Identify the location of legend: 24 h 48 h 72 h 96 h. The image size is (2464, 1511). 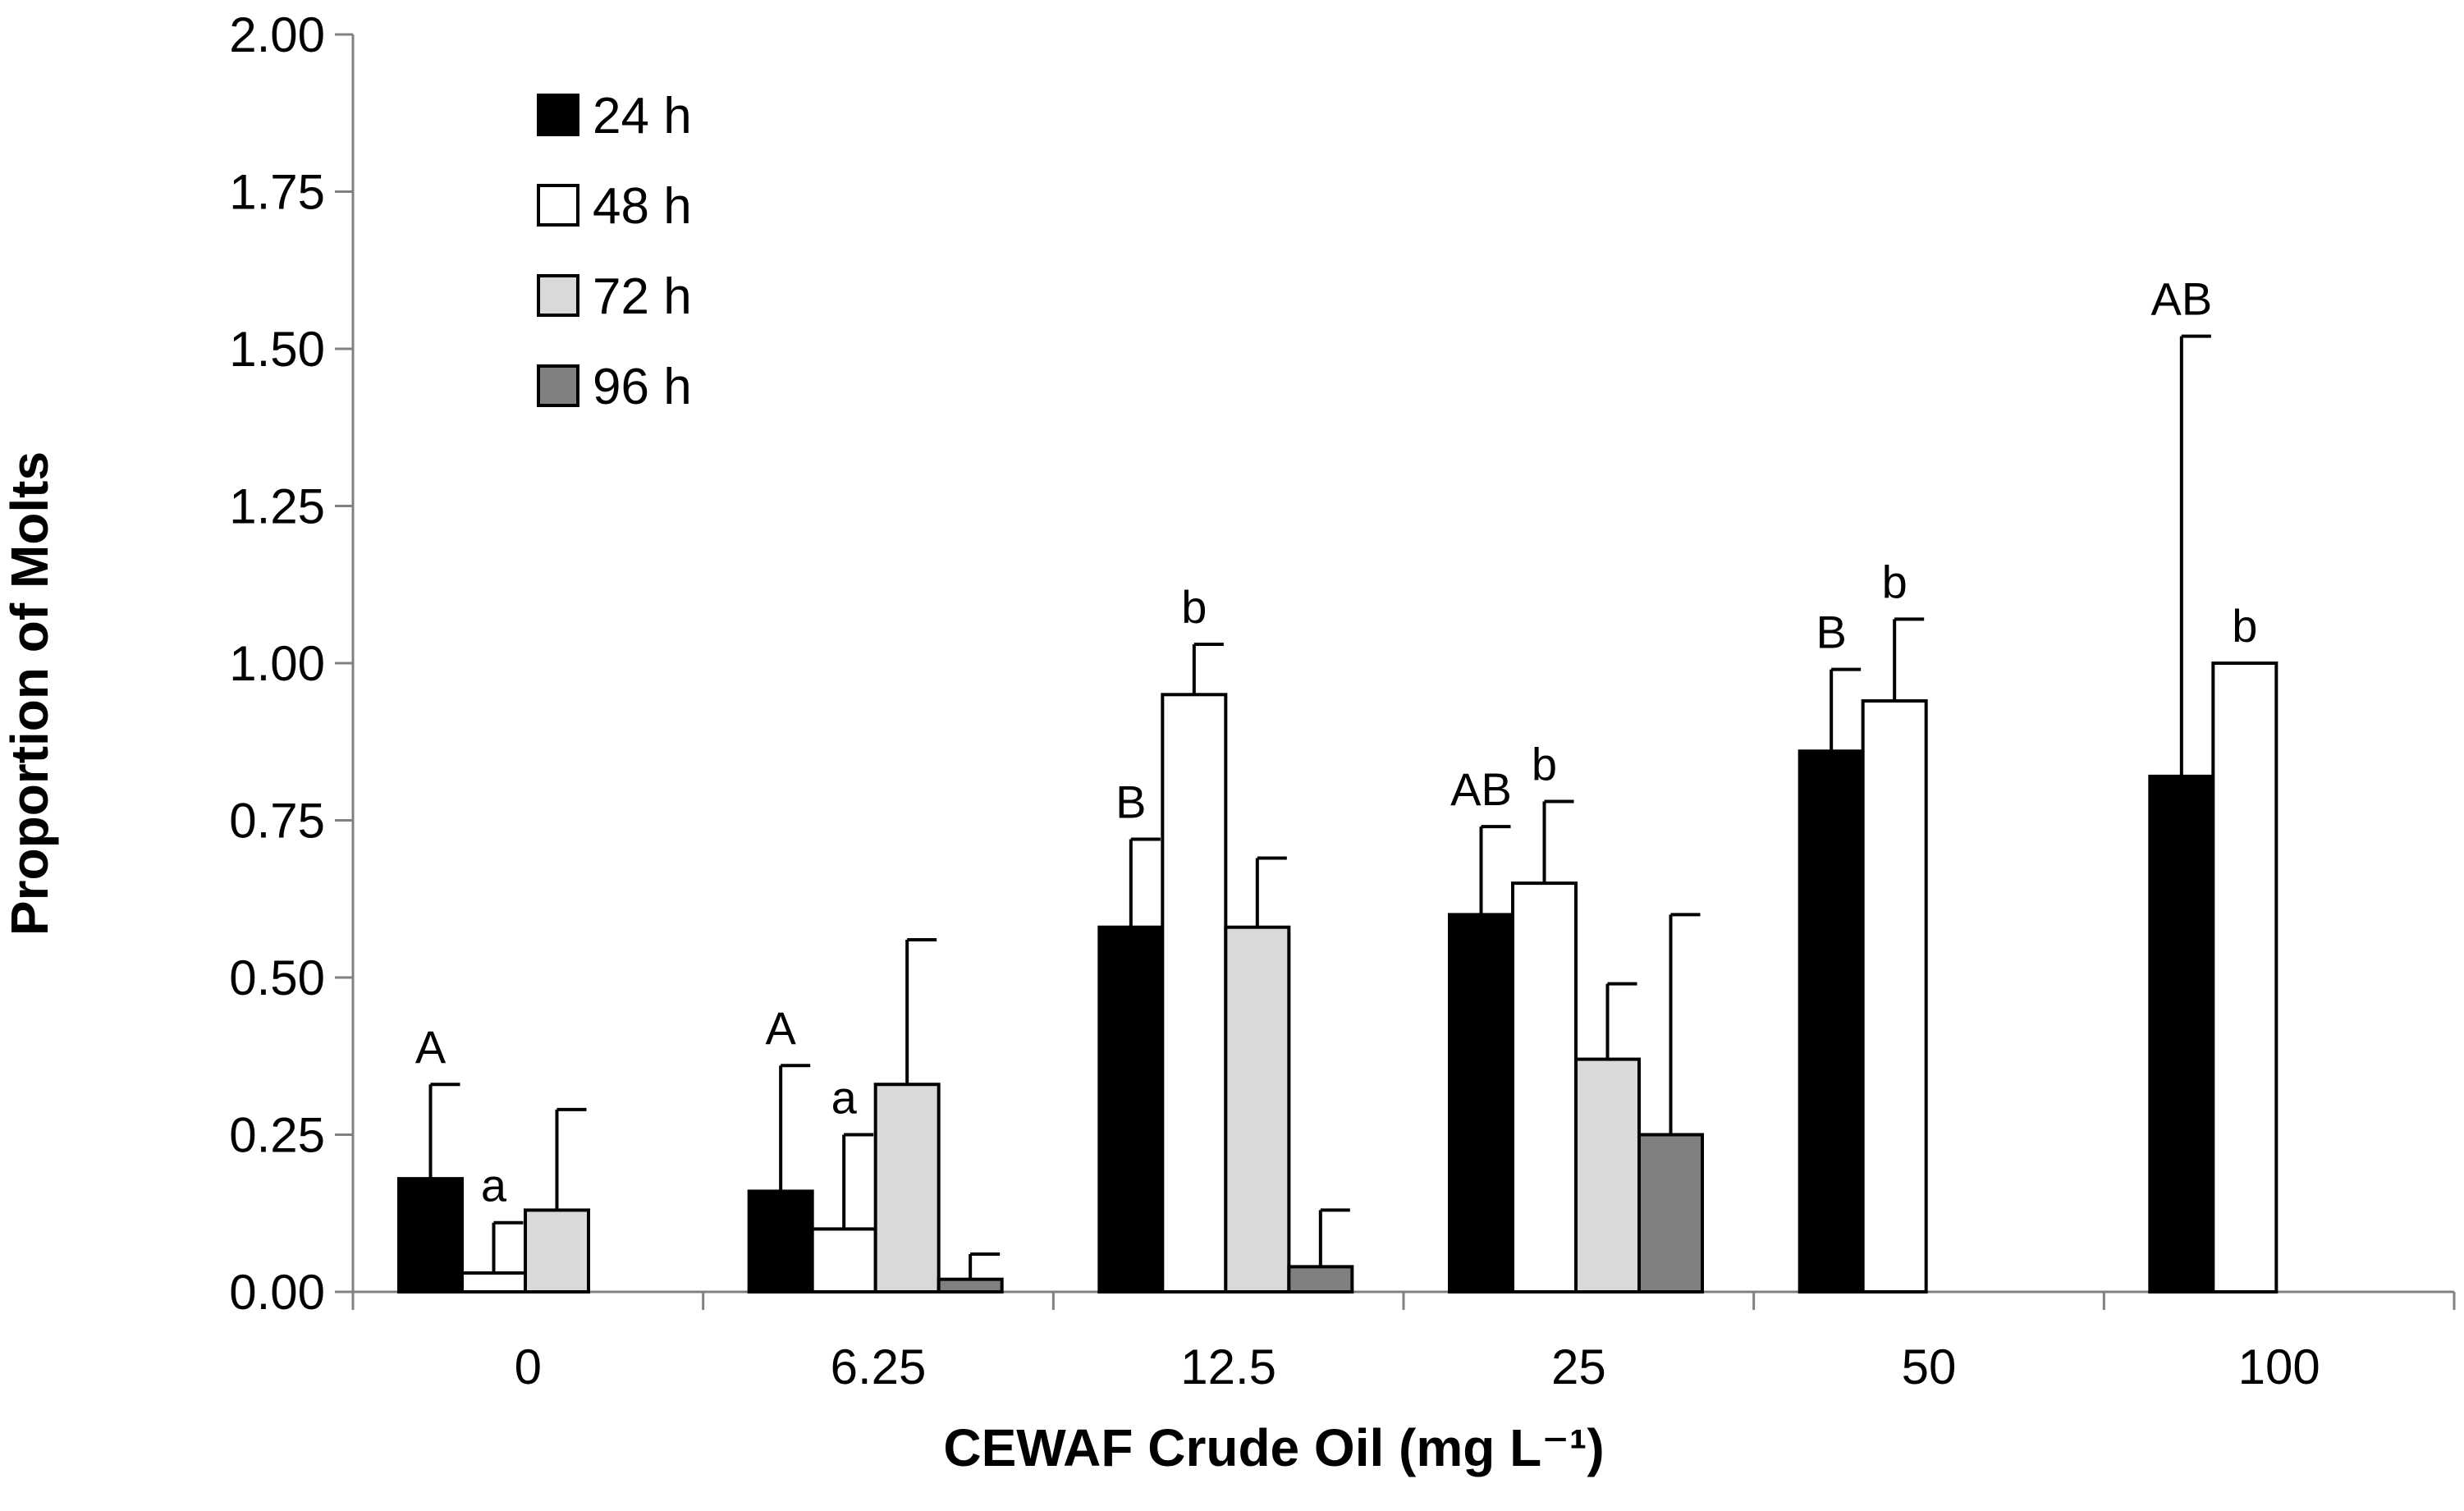
(614, 251).